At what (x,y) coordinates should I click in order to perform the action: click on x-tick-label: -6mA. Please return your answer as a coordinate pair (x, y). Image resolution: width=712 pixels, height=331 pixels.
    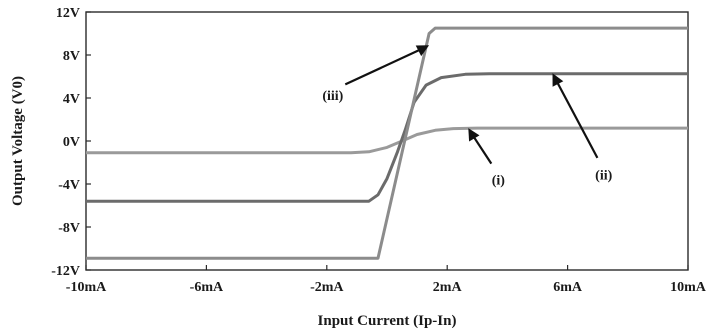
    Looking at the image, I should click on (207, 287).